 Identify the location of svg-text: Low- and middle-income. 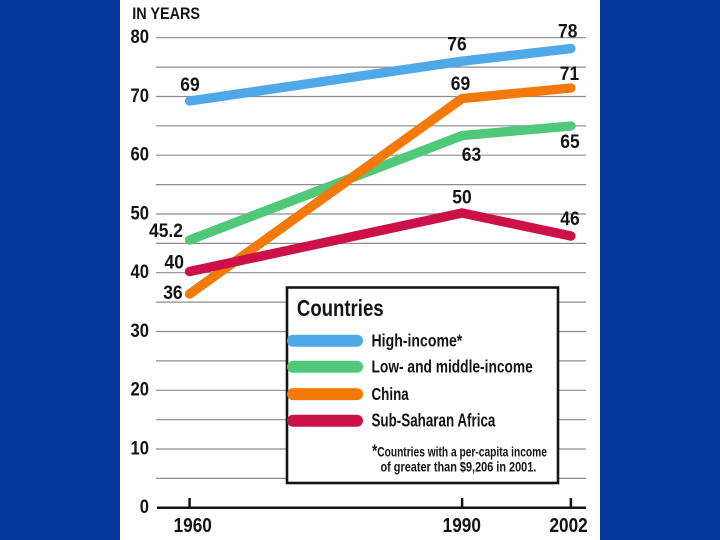
(452, 367).